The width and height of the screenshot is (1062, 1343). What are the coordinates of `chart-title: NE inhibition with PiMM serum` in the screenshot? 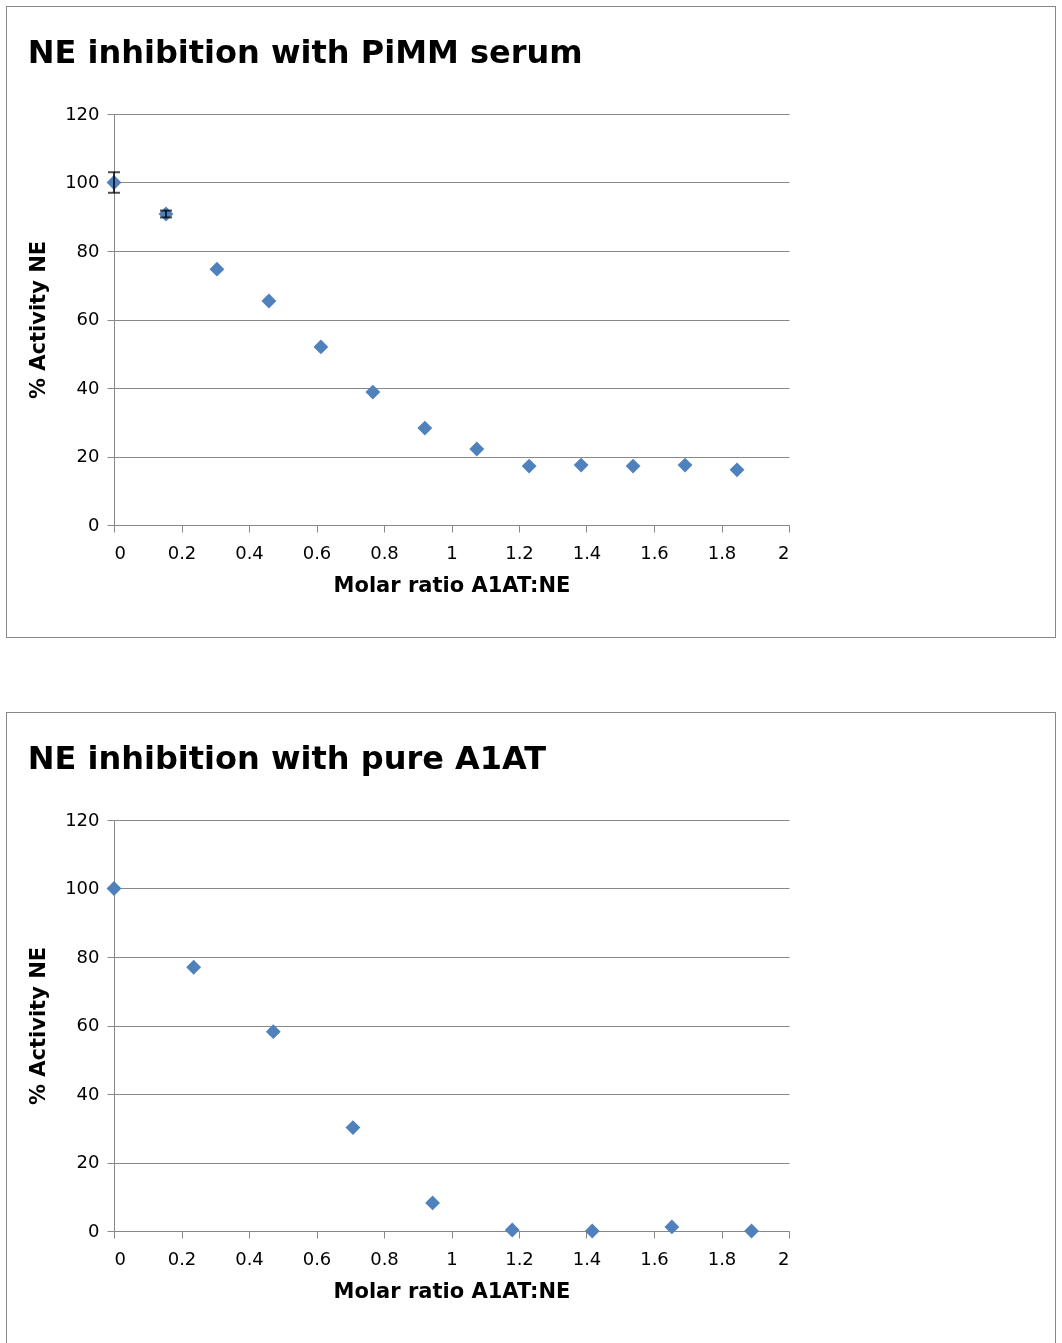 It's located at (305, 52).